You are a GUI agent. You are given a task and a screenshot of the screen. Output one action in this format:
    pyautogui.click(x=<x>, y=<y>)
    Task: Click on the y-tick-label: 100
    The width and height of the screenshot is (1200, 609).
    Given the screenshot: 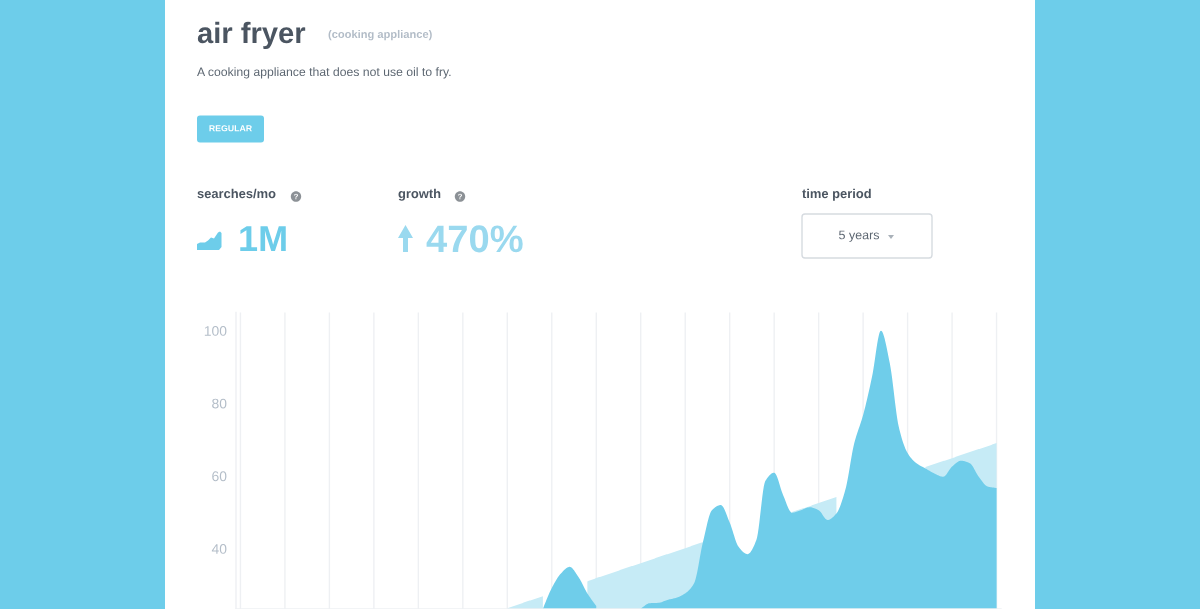 What is the action you would take?
    pyautogui.click(x=215, y=331)
    